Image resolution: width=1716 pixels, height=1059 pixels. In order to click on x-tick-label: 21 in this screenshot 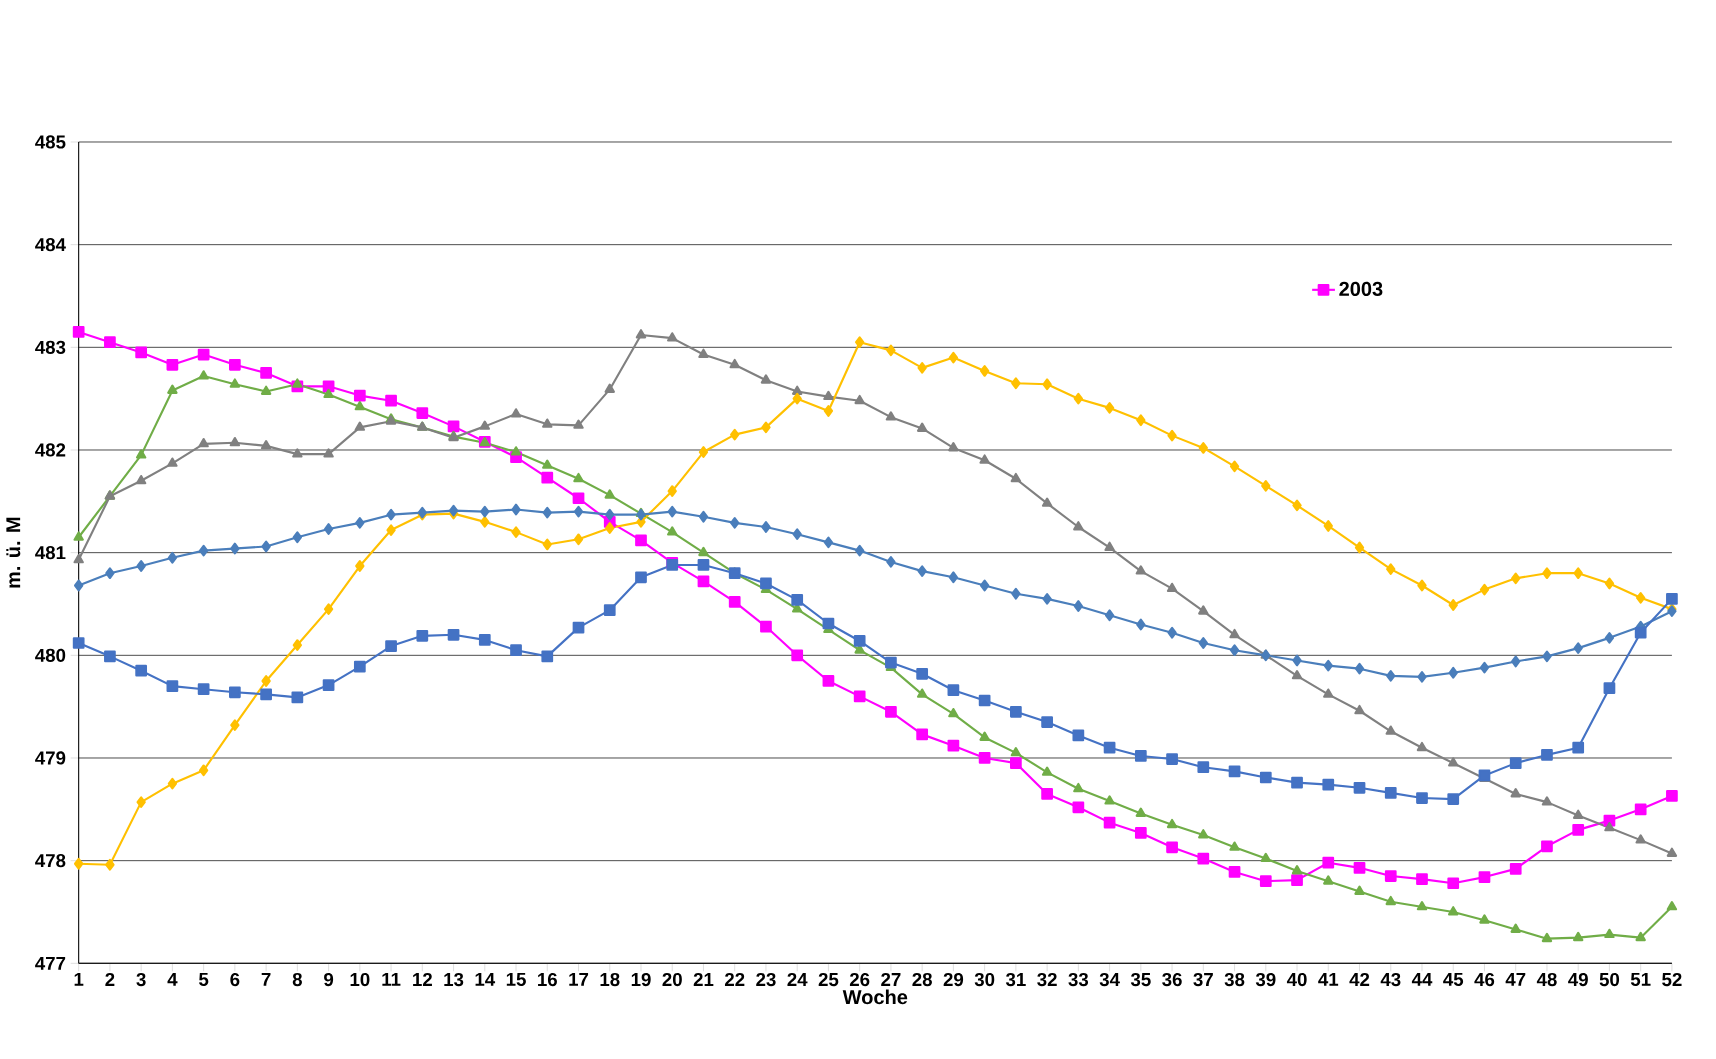, I will do `click(703, 980)`.